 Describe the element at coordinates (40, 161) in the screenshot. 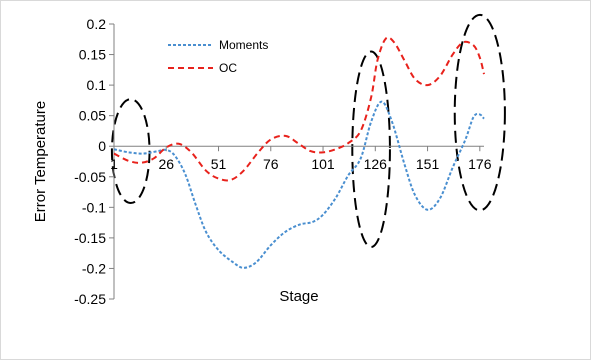

I see `y-axis-title: Error Temperature` at that location.